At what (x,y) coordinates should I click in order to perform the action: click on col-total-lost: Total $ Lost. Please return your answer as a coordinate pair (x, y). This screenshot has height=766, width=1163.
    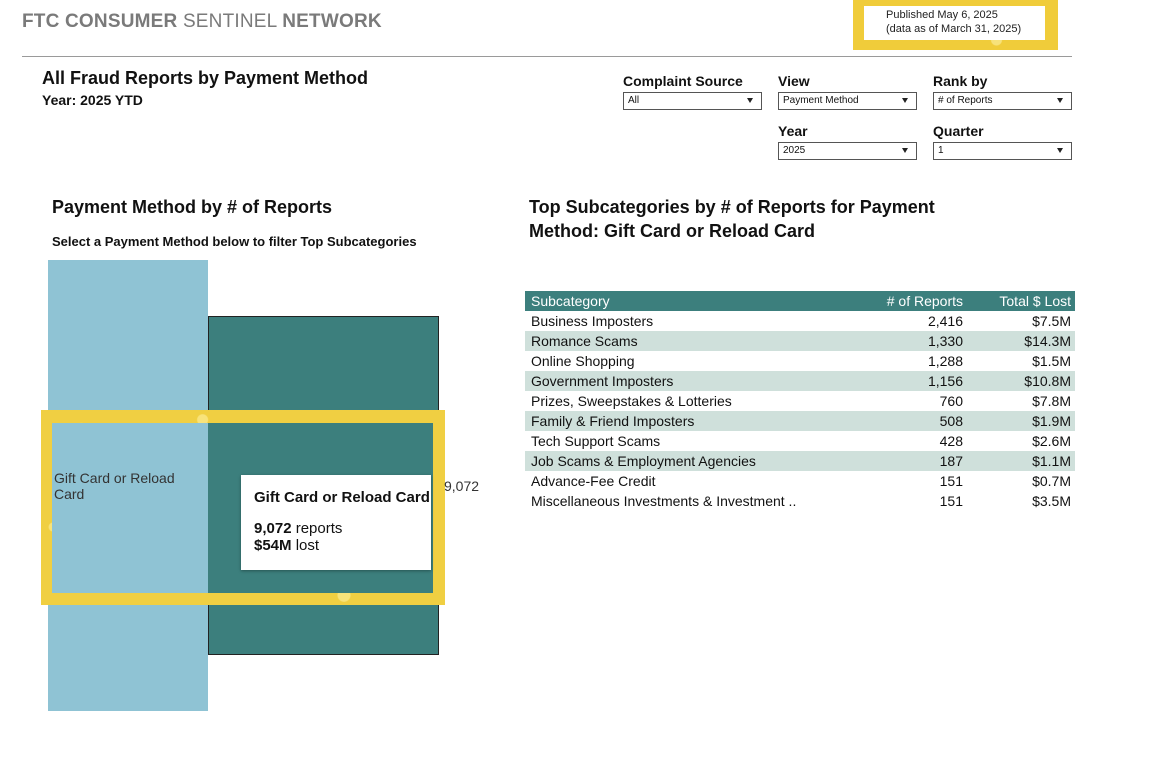
    Looking at the image, I should click on (1035, 301).